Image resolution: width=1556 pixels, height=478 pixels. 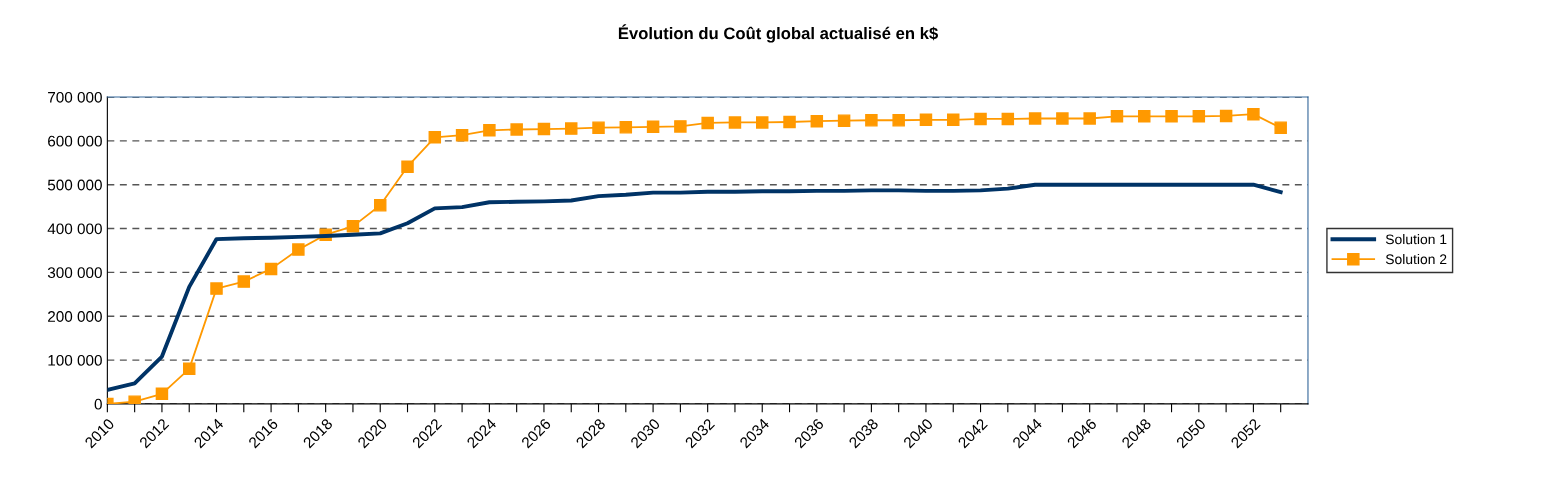 What do you see at coordinates (75, 97) in the screenshot?
I see `y-tick-label: 700 000` at bounding box center [75, 97].